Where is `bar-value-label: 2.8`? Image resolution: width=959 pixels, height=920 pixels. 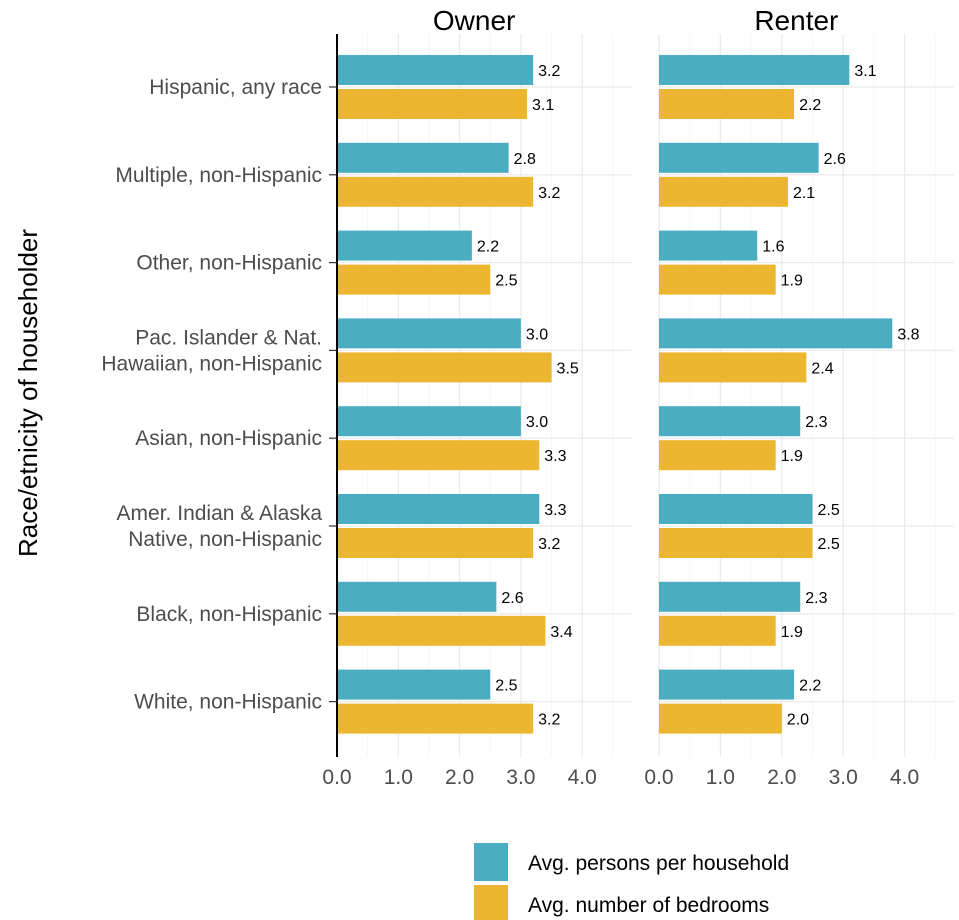
bar-value-label: 2.8 is located at coordinates (525, 159).